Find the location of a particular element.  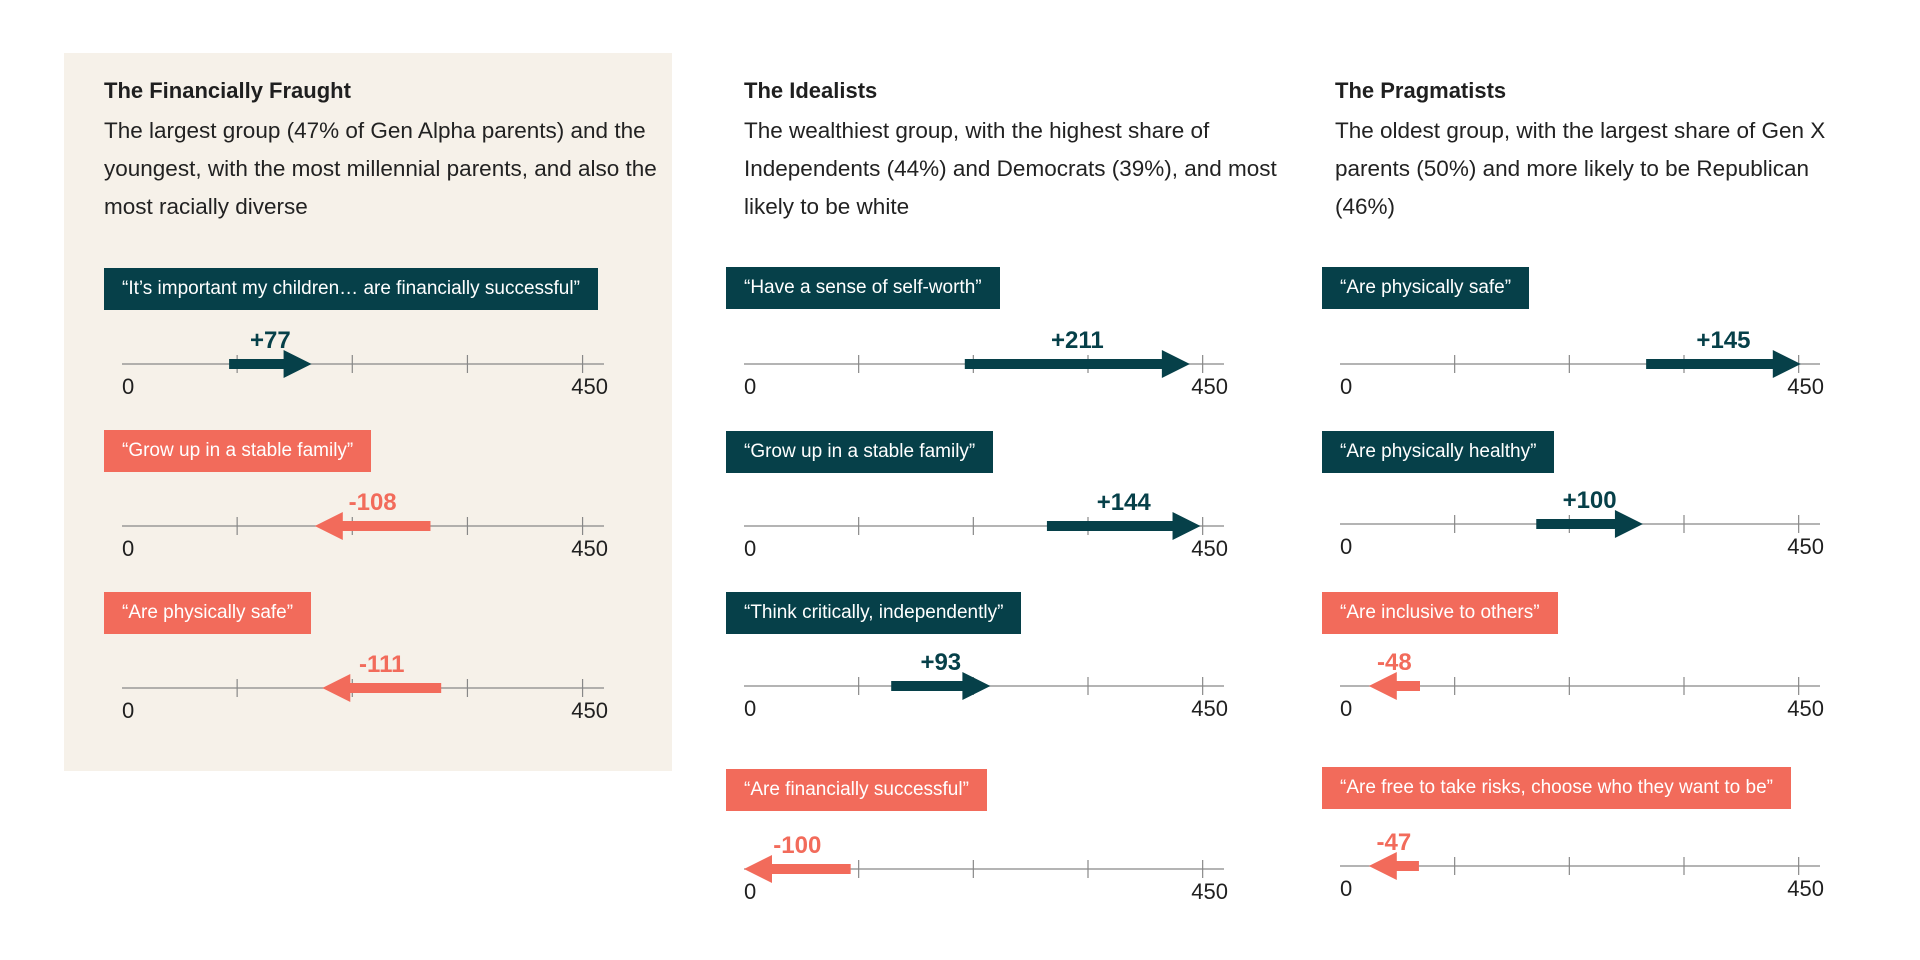

item-axis: 0 450 +100 is located at coordinates (1582, 523).